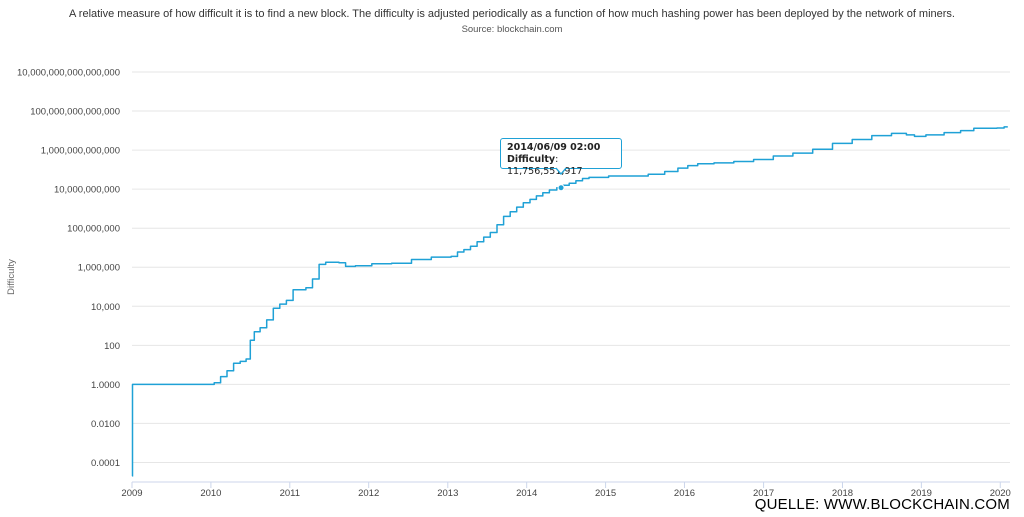 The width and height of the screenshot is (1024, 517). What do you see at coordinates (93, 229) in the screenshot?
I see `y-tick-label: 100,000,000` at bounding box center [93, 229].